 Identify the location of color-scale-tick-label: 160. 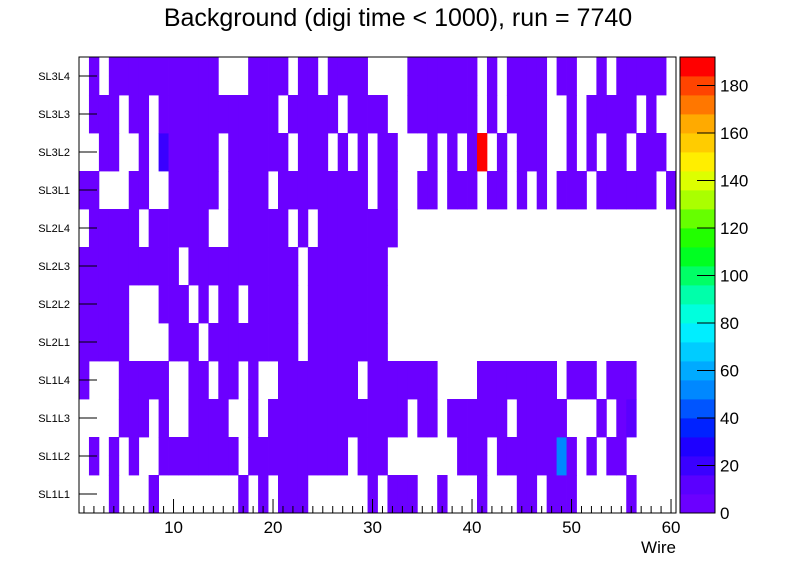
(734, 133).